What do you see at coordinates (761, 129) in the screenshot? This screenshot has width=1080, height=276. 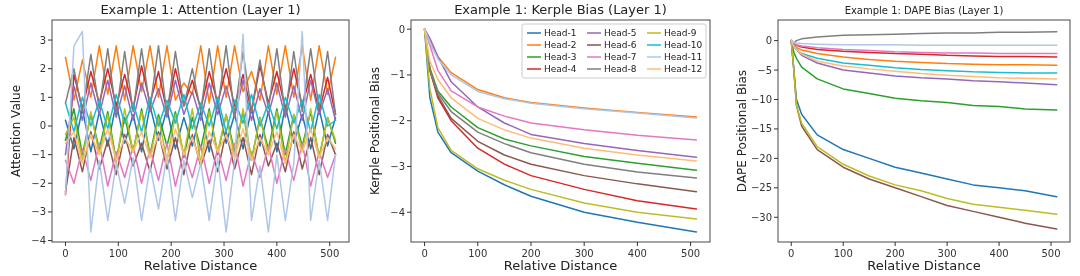 I see `y-tick-label: −15` at bounding box center [761, 129].